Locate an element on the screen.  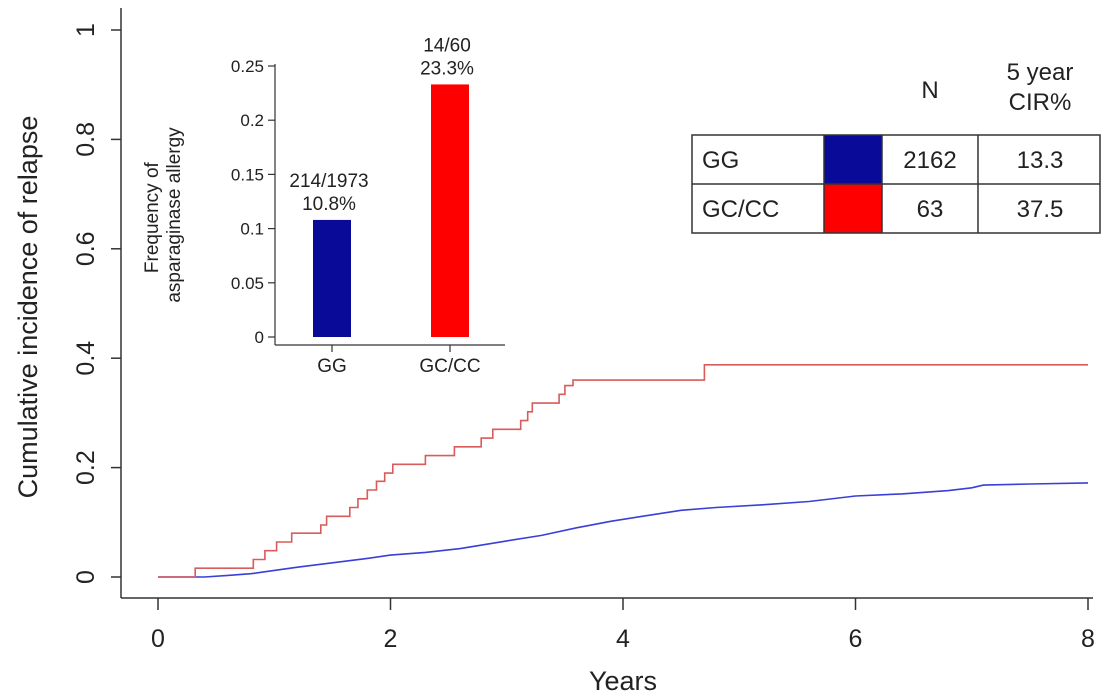
main-y-tick-label: 0.8 is located at coordinates (86, 139).